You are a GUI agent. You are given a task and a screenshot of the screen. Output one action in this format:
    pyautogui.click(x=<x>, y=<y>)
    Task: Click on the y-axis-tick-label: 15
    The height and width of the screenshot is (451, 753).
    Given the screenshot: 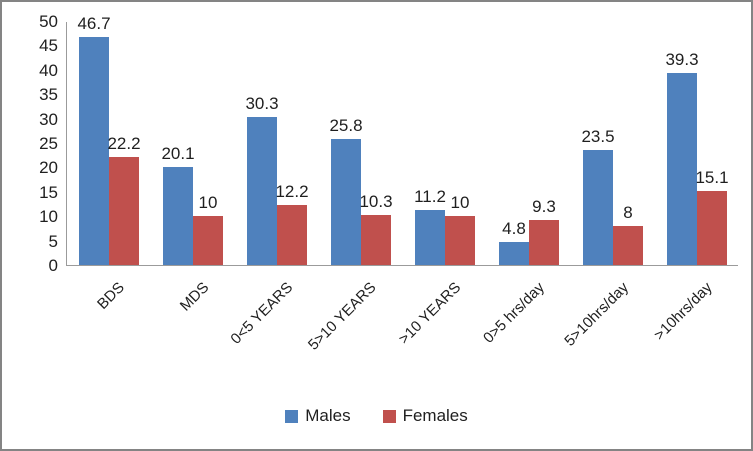 What is the action you would take?
    pyautogui.click(x=48, y=192)
    